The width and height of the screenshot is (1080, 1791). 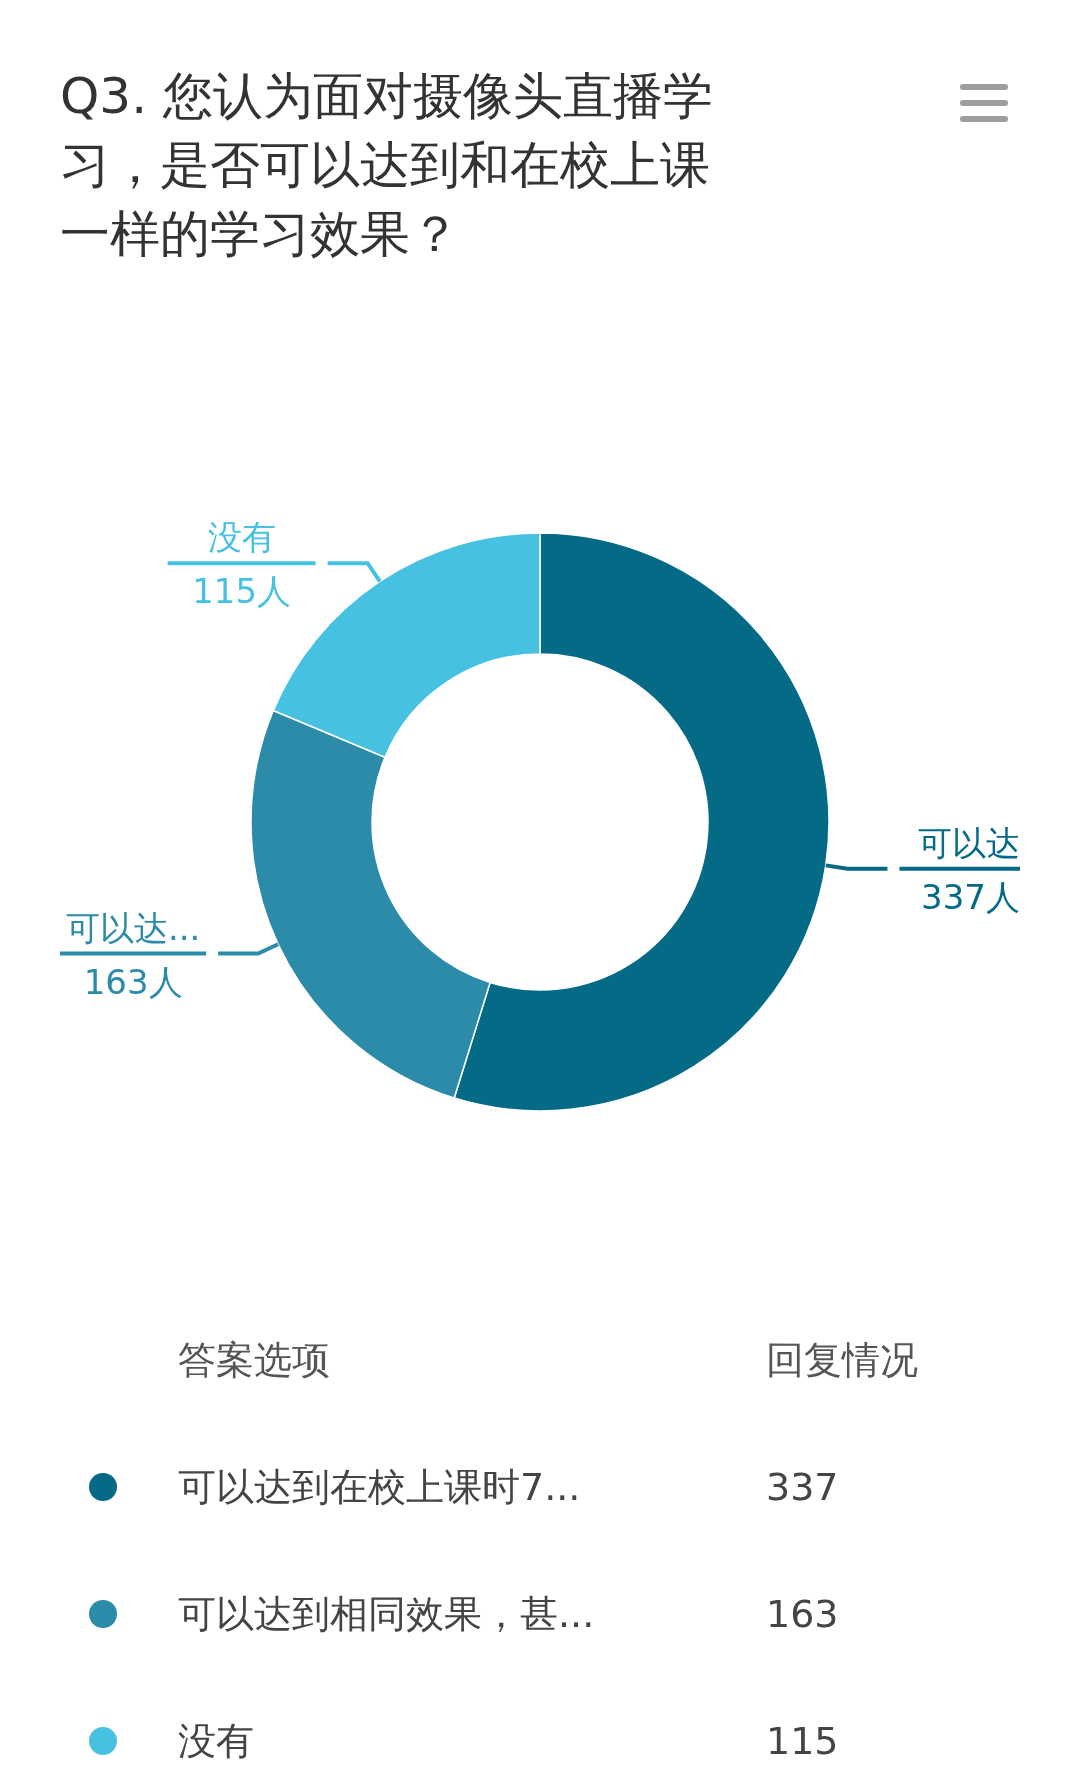 I want to click on legend-label: 没有, so click(x=216, y=1741).